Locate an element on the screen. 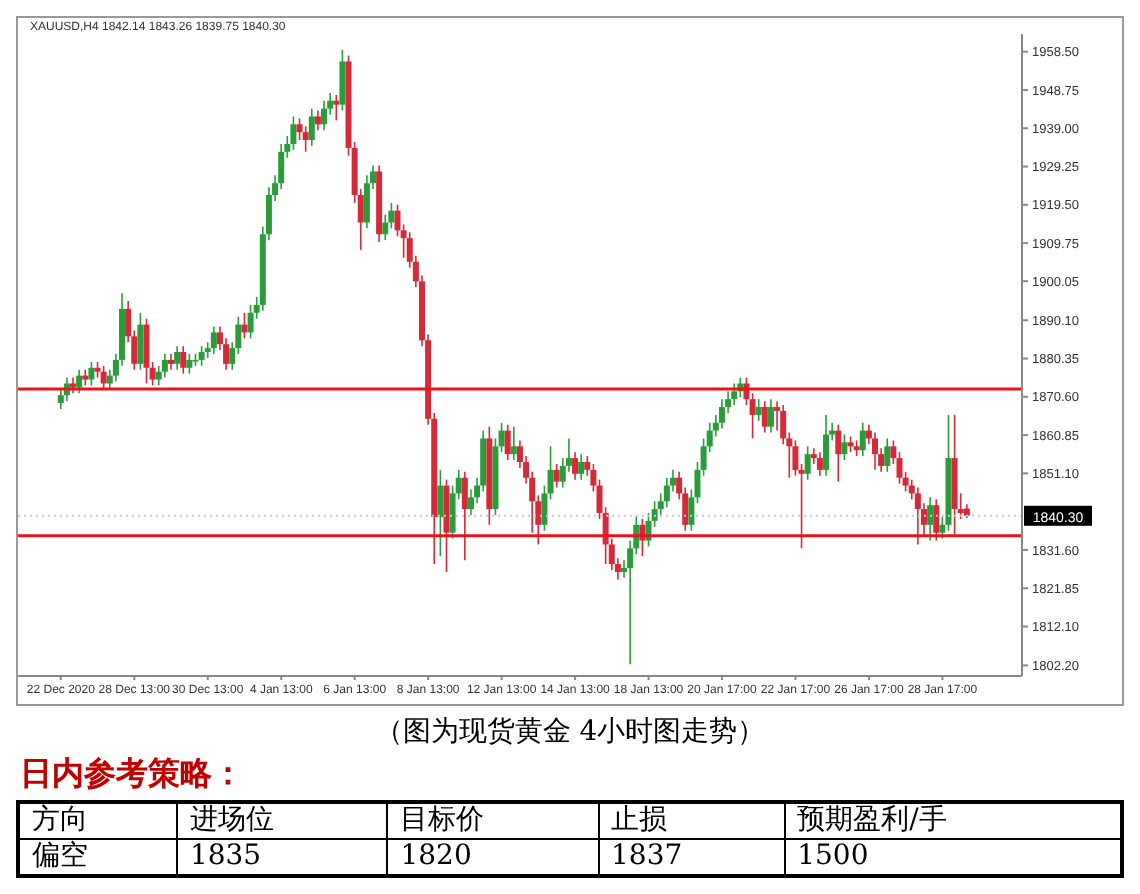 This screenshot has width=1140, height=894. text: 偏空 is located at coordinates (60, 856).